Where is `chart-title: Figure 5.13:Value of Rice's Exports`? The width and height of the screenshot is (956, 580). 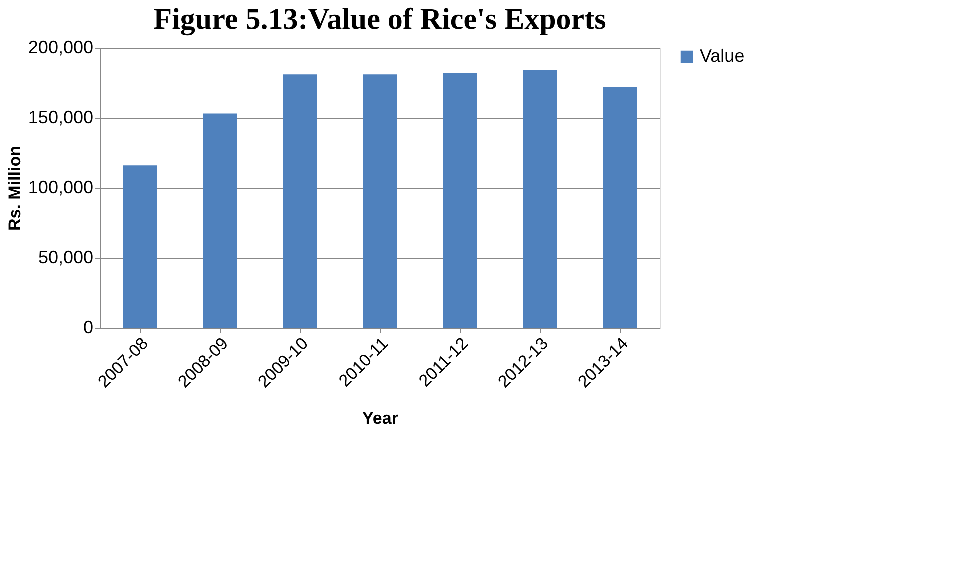 chart-title: Figure 5.13:Value of Rice's Exports is located at coordinates (380, 19).